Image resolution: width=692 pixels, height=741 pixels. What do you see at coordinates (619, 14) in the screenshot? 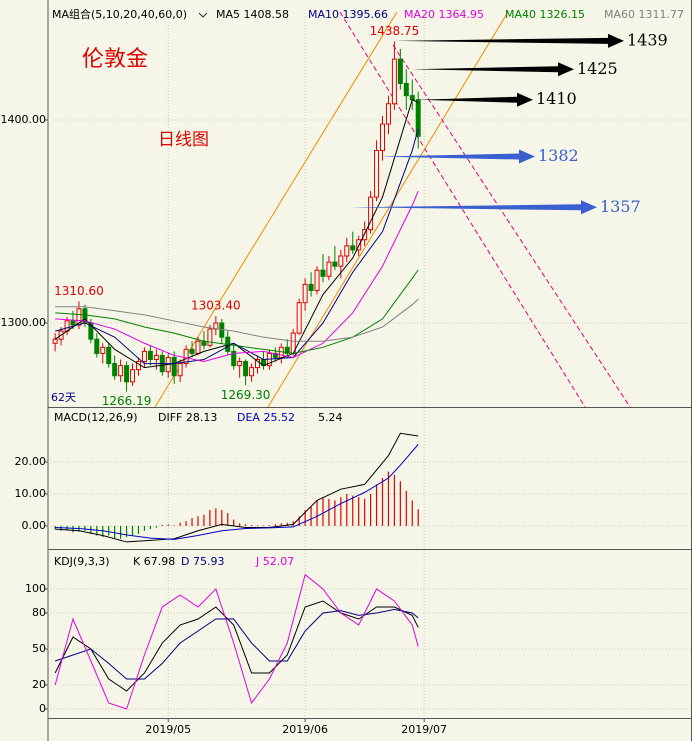
I see `legend-name: MA60` at bounding box center [619, 14].